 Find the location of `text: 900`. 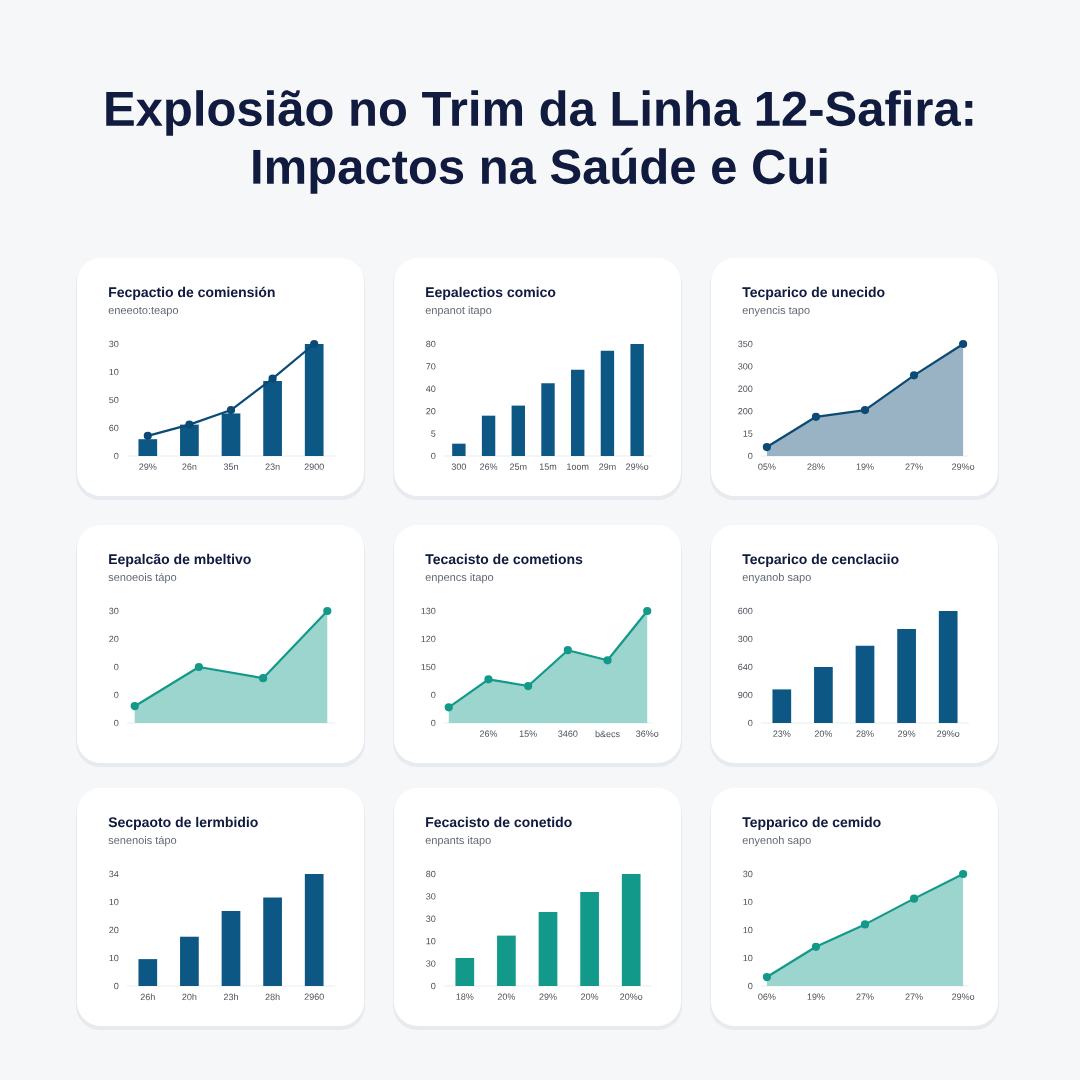

text: 900 is located at coordinates (745, 695).